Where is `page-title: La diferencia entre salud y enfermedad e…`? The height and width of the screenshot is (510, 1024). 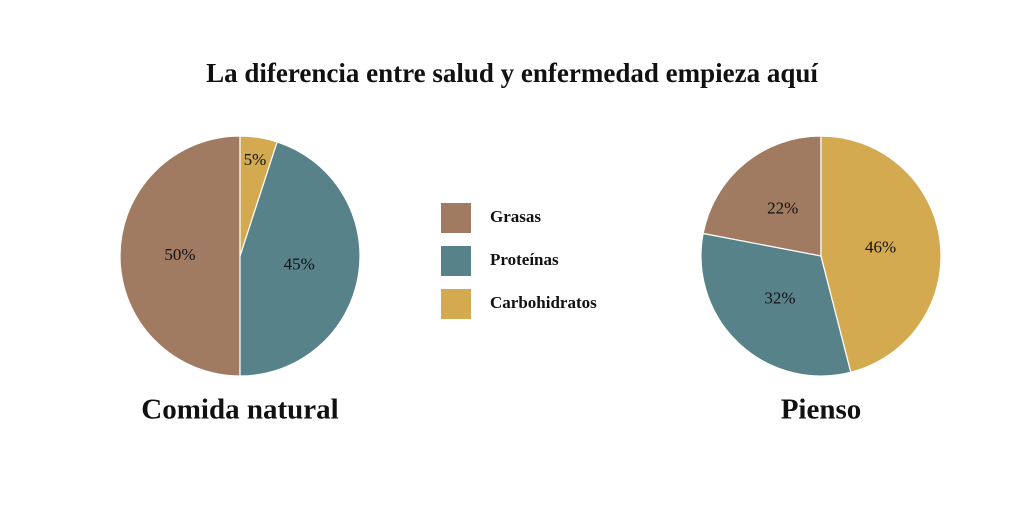
page-title: La diferencia entre salud y enfermedad e… is located at coordinates (512, 73).